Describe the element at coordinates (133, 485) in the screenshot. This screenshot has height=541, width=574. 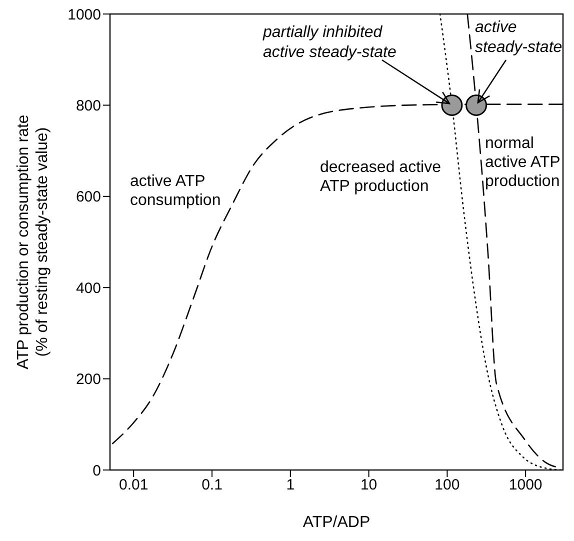
I see `x-tick-label: 0.01` at that location.